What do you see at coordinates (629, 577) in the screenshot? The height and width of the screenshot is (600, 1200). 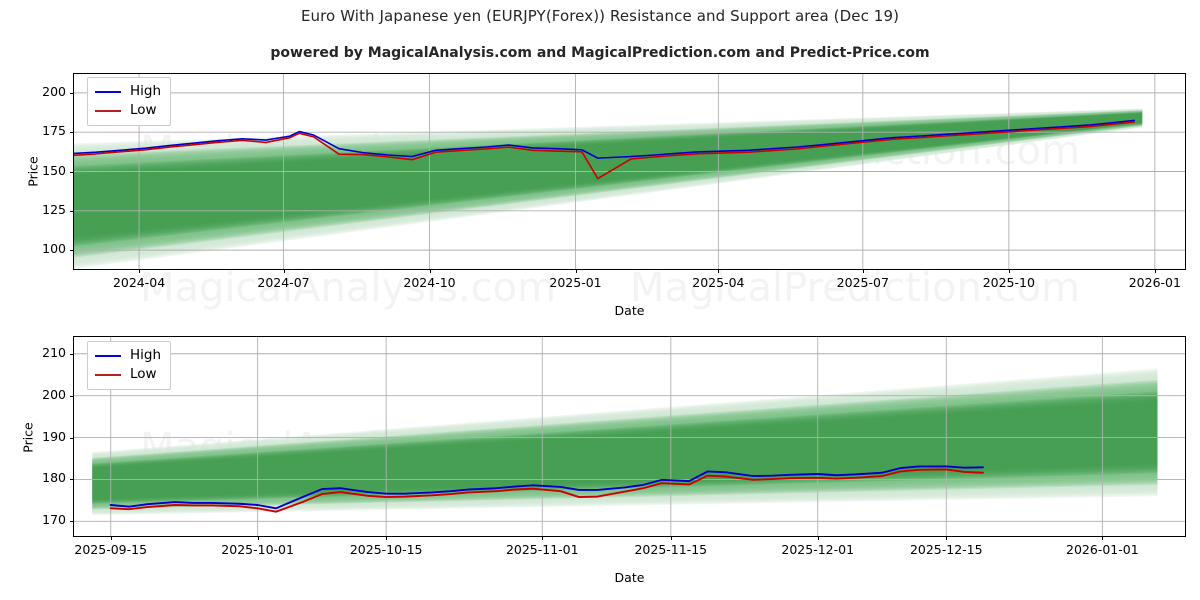 I see `detail-x-axis-label: Date` at bounding box center [629, 577].